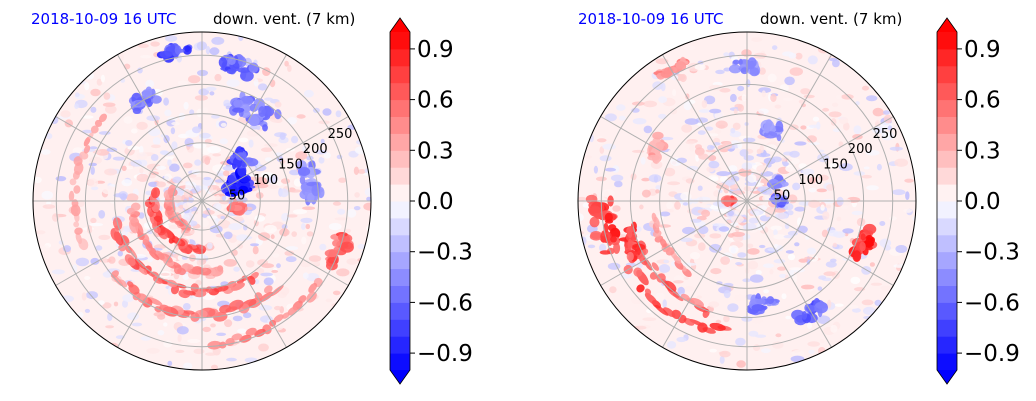 This screenshot has height=401, width=1036. Describe the element at coordinates (284, 19) in the screenshot. I see `panel-left-title: down. vent. (7 km)` at that location.